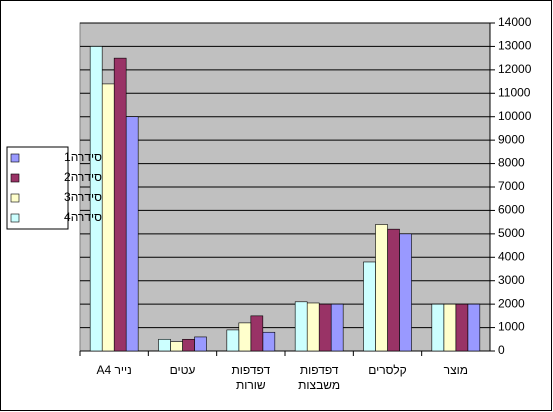 The height and width of the screenshot is (412, 553). Describe the element at coordinates (515, 116) in the screenshot. I see `y-tick-label: 10000` at that location.